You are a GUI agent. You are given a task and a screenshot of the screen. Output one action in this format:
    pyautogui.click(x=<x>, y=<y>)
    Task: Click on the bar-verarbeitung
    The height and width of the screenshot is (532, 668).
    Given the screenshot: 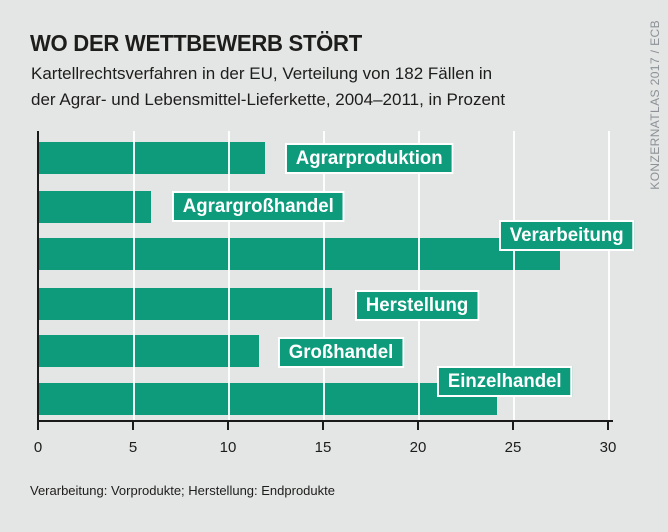 What is the action you would take?
    pyautogui.click(x=299, y=254)
    